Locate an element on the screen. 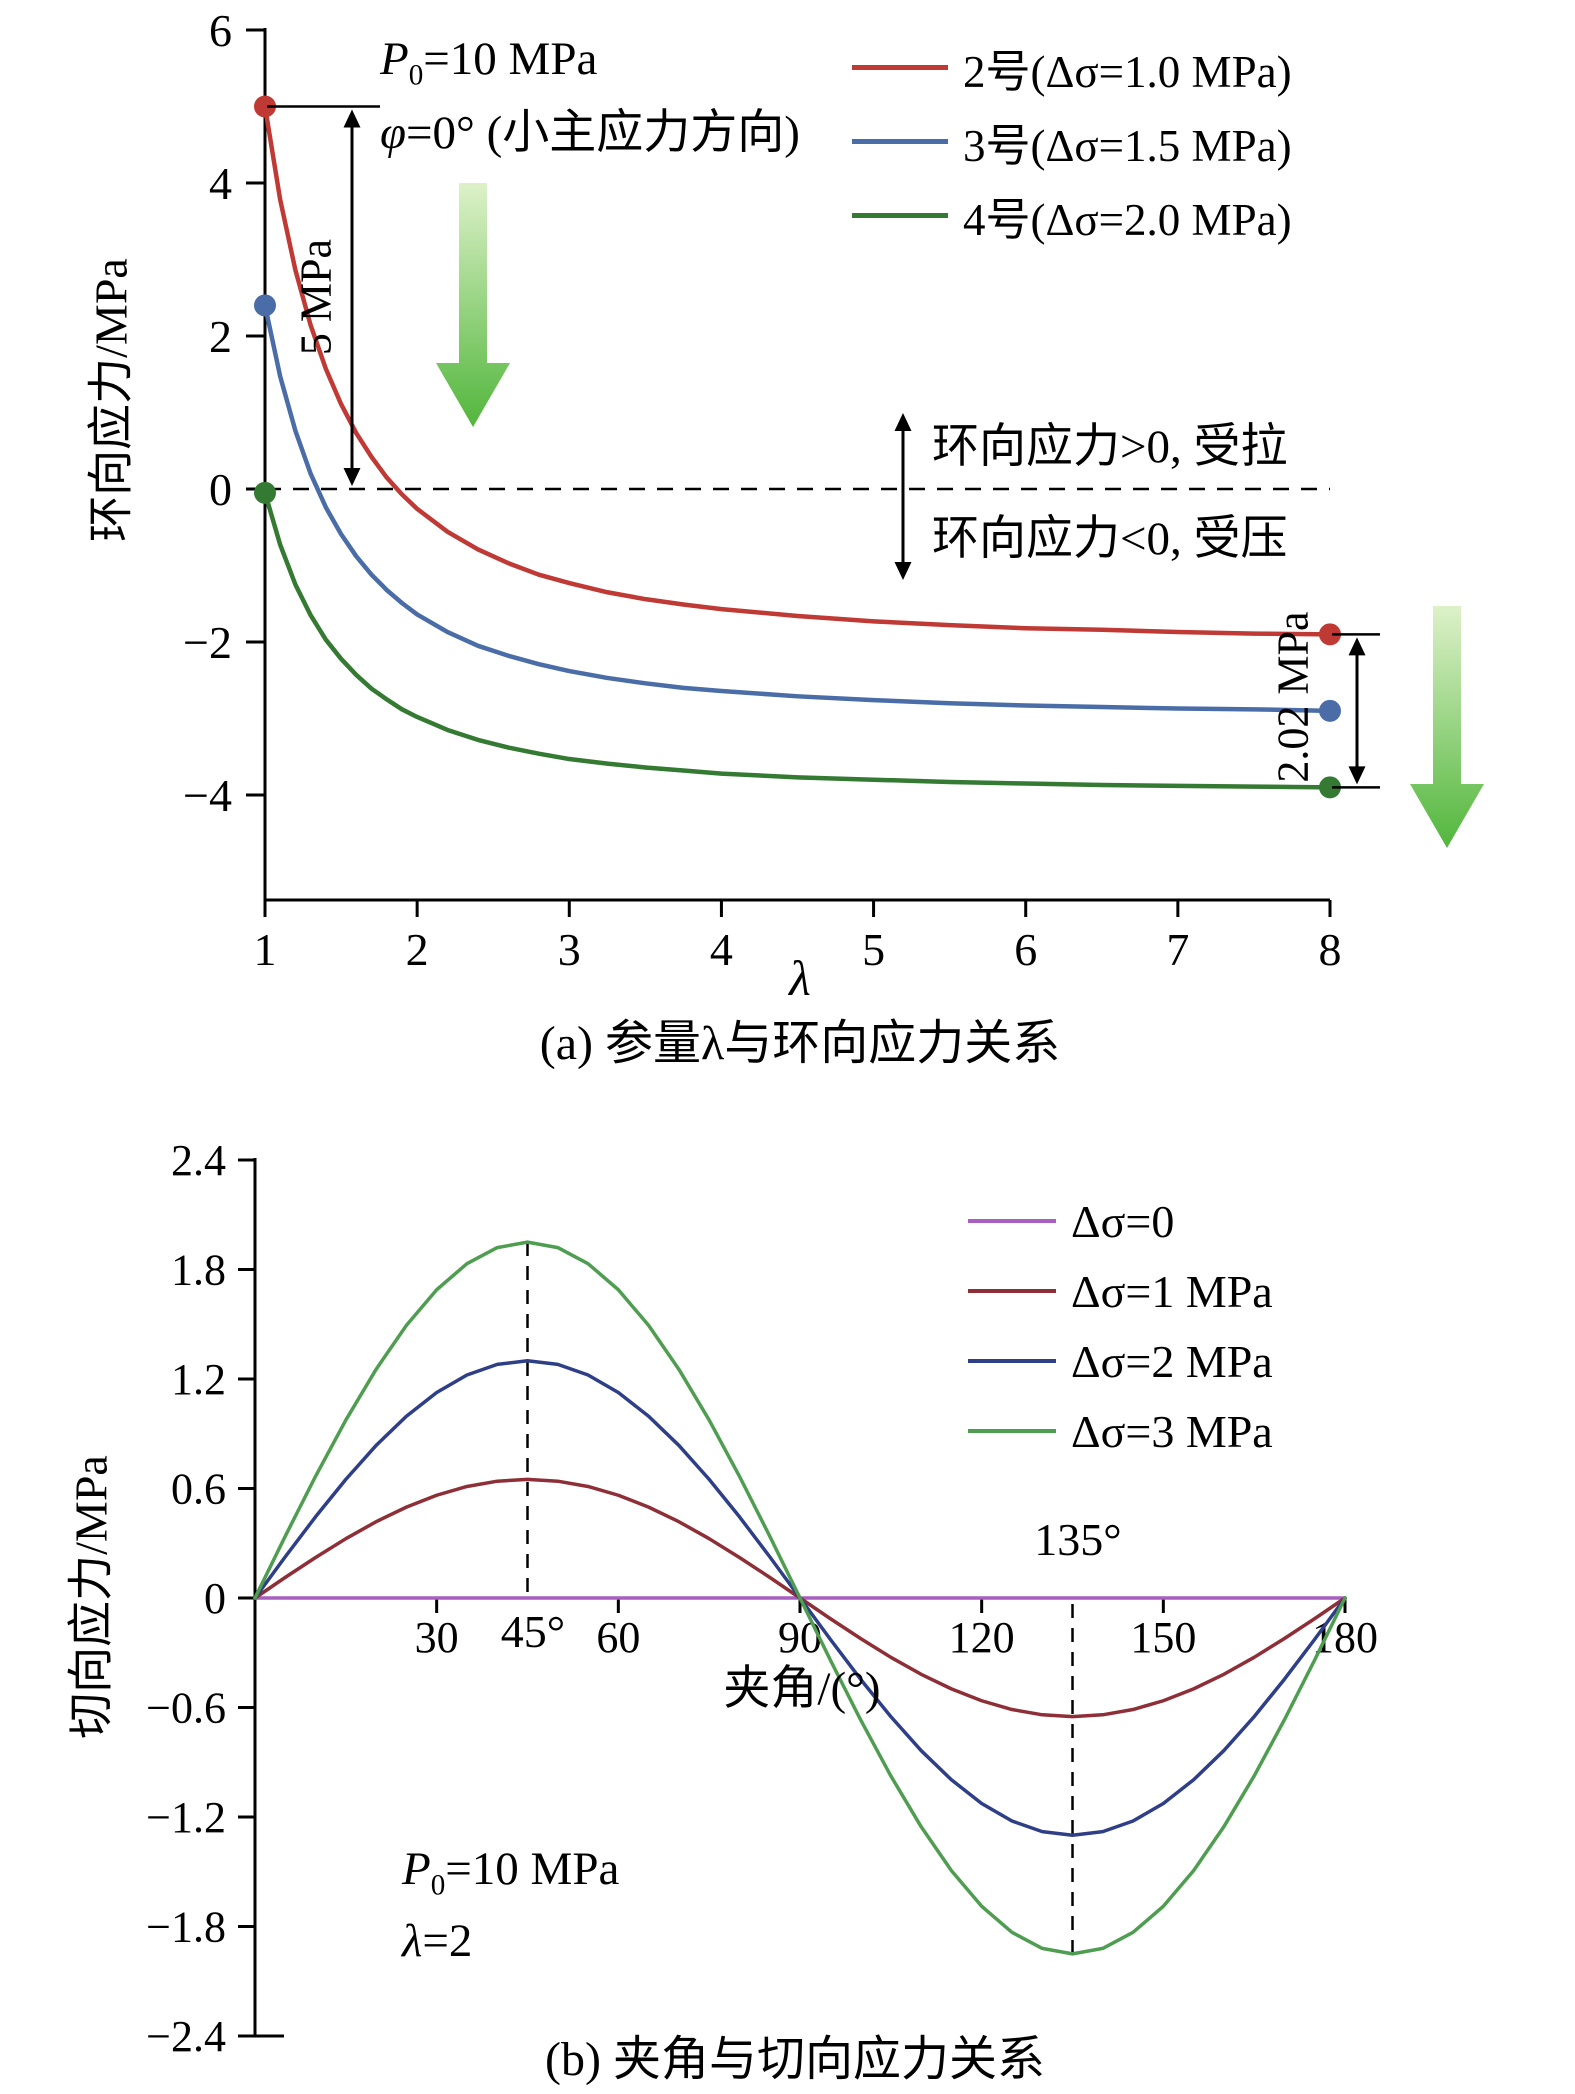 This screenshot has height=2094, width=1575. panel-b-x-tick-label: 30 is located at coordinates (437, 1637).